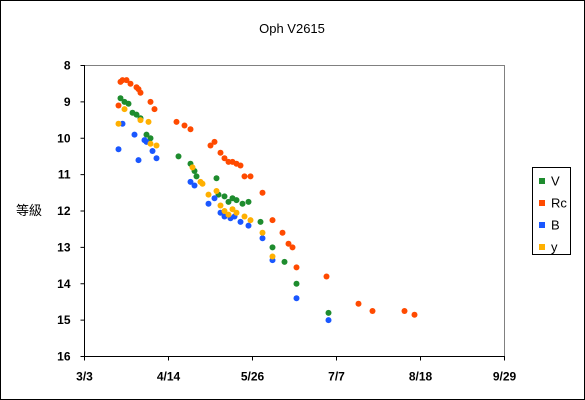 The image size is (585, 400). I want to click on y-tick-label: 9, so click(67, 102).